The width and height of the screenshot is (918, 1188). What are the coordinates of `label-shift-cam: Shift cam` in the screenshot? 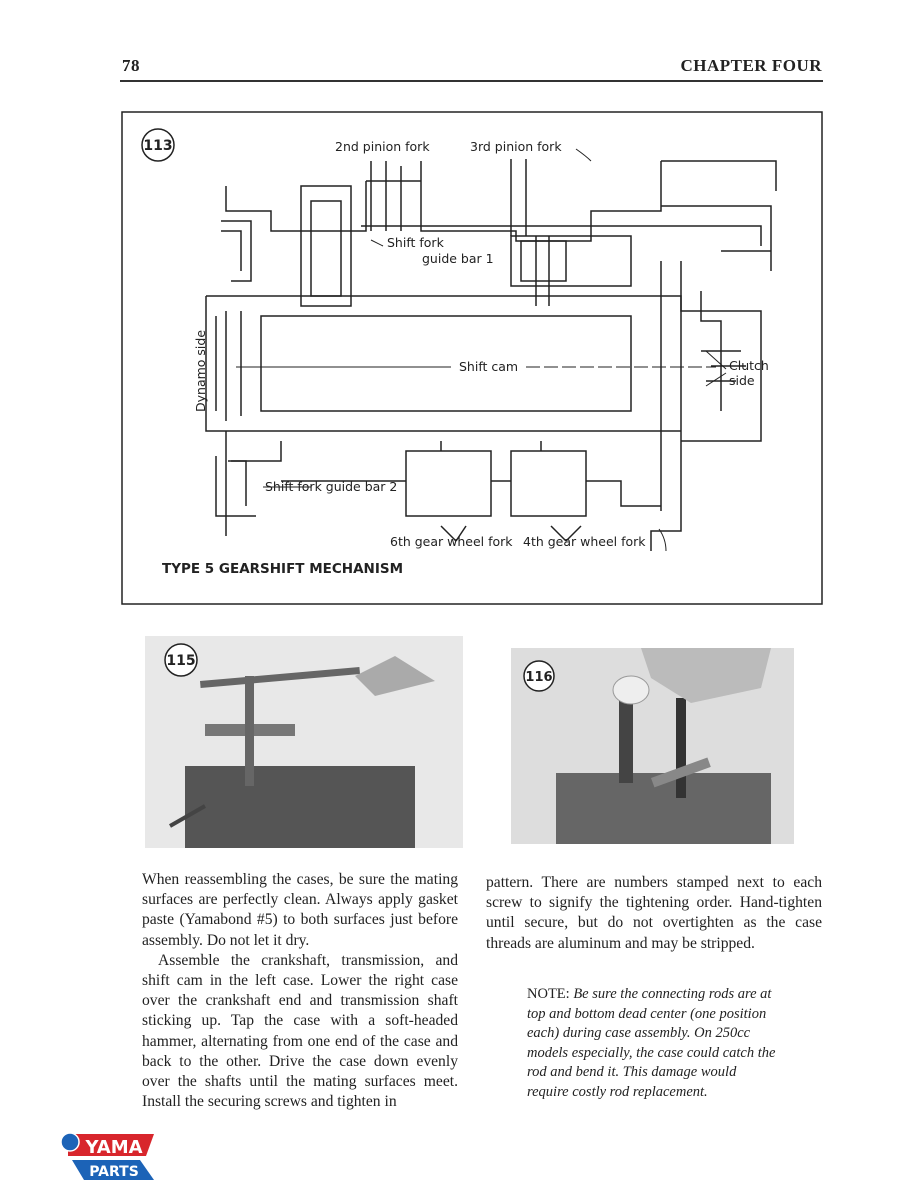 It's located at (488, 366).